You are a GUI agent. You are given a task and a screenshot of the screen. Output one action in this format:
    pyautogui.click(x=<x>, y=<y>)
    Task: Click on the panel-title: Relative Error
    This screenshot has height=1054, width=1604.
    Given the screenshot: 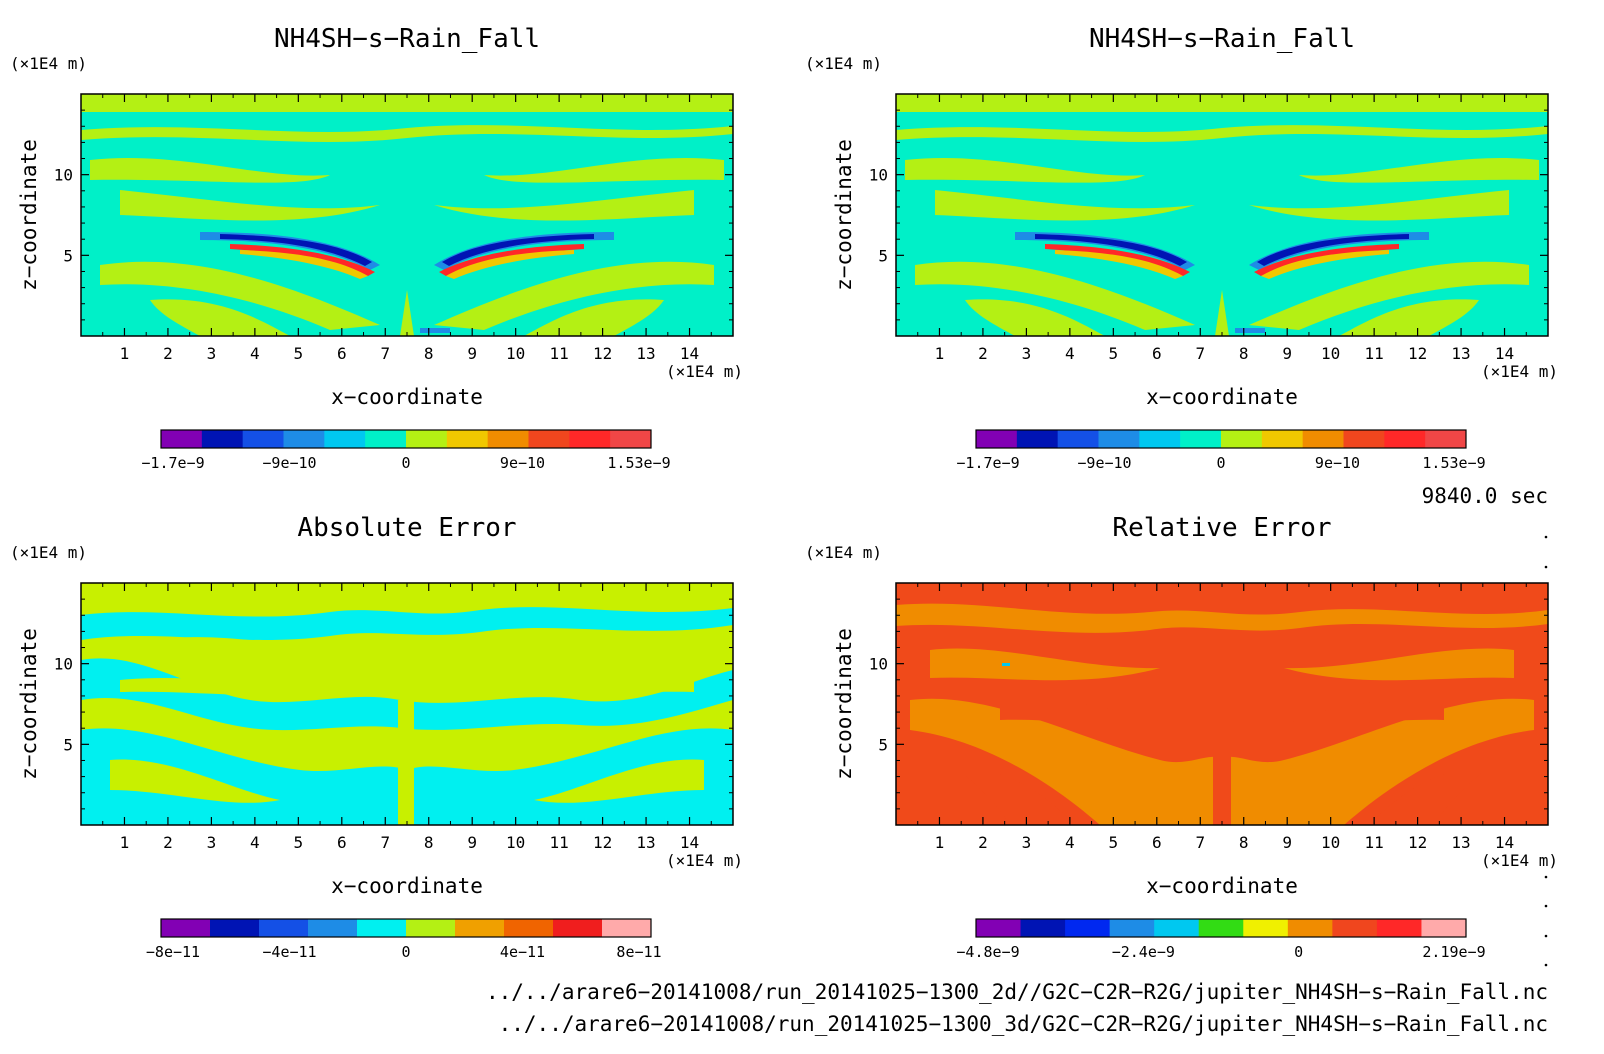 What is the action you would take?
    pyautogui.click(x=1221, y=528)
    